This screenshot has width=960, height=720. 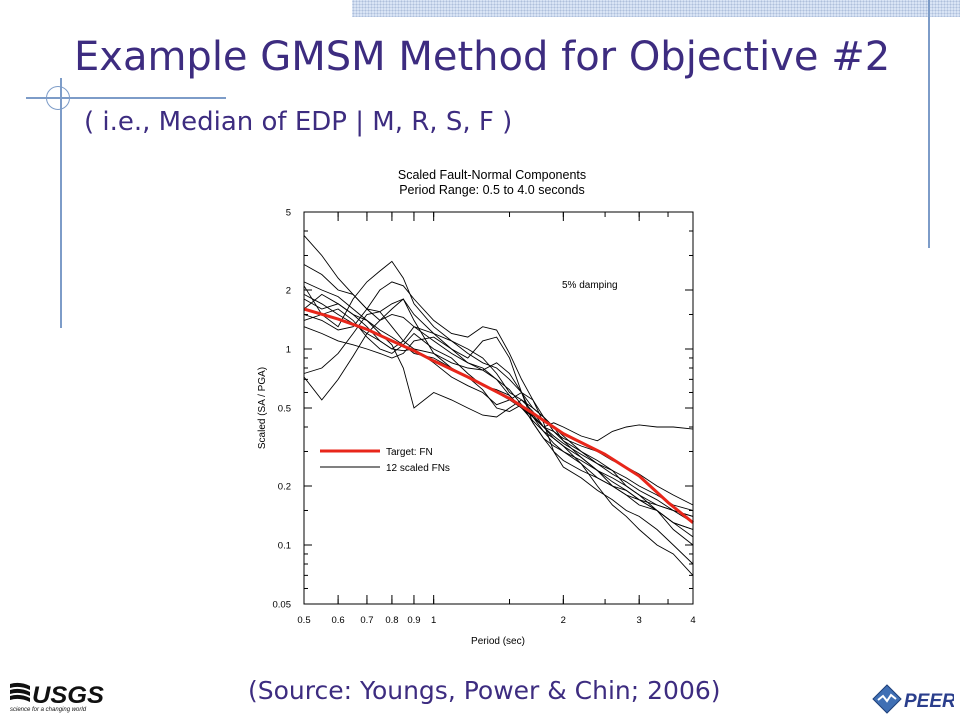 What do you see at coordinates (433, 620) in the screenshot?
I see `x-tick-label: 1` at bounding box center [433, 620].